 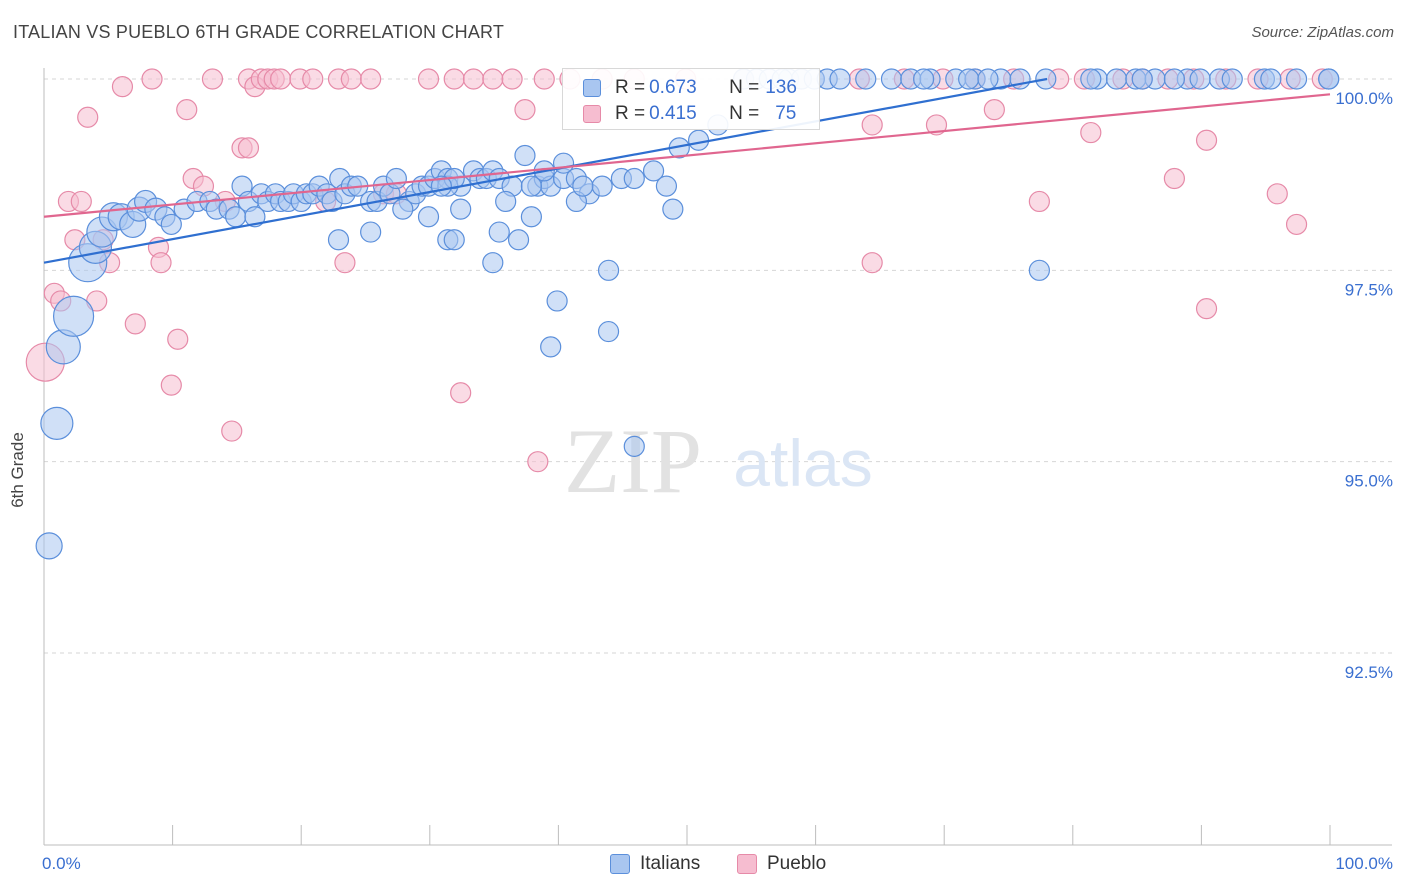 I want to click on watermark: ZIP atlas, so click(x=718, y=461).